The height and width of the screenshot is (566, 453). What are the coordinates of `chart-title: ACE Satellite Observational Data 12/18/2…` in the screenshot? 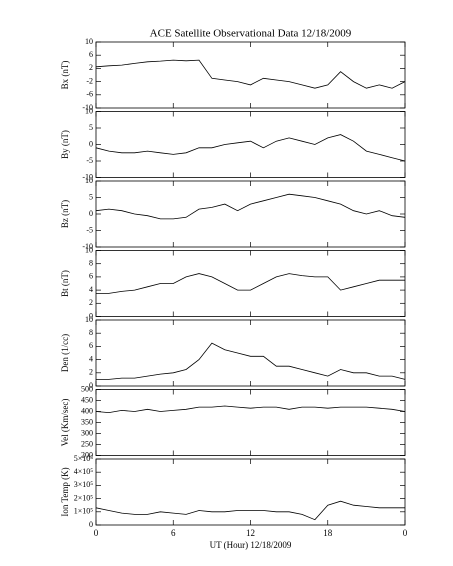 It's located at (251, 34).